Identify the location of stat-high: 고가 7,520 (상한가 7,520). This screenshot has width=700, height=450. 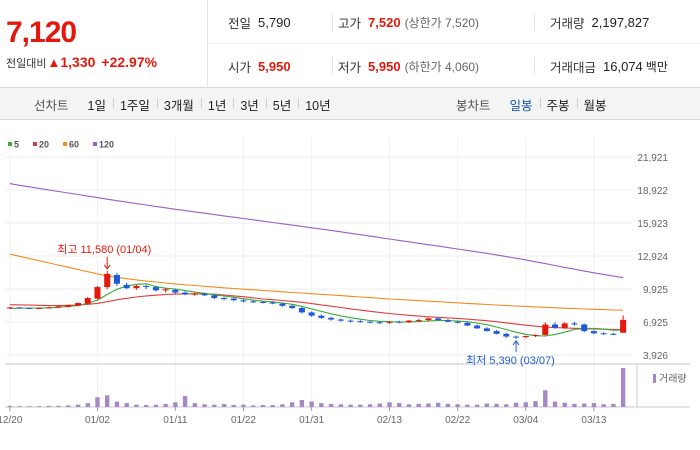
(408, 22).